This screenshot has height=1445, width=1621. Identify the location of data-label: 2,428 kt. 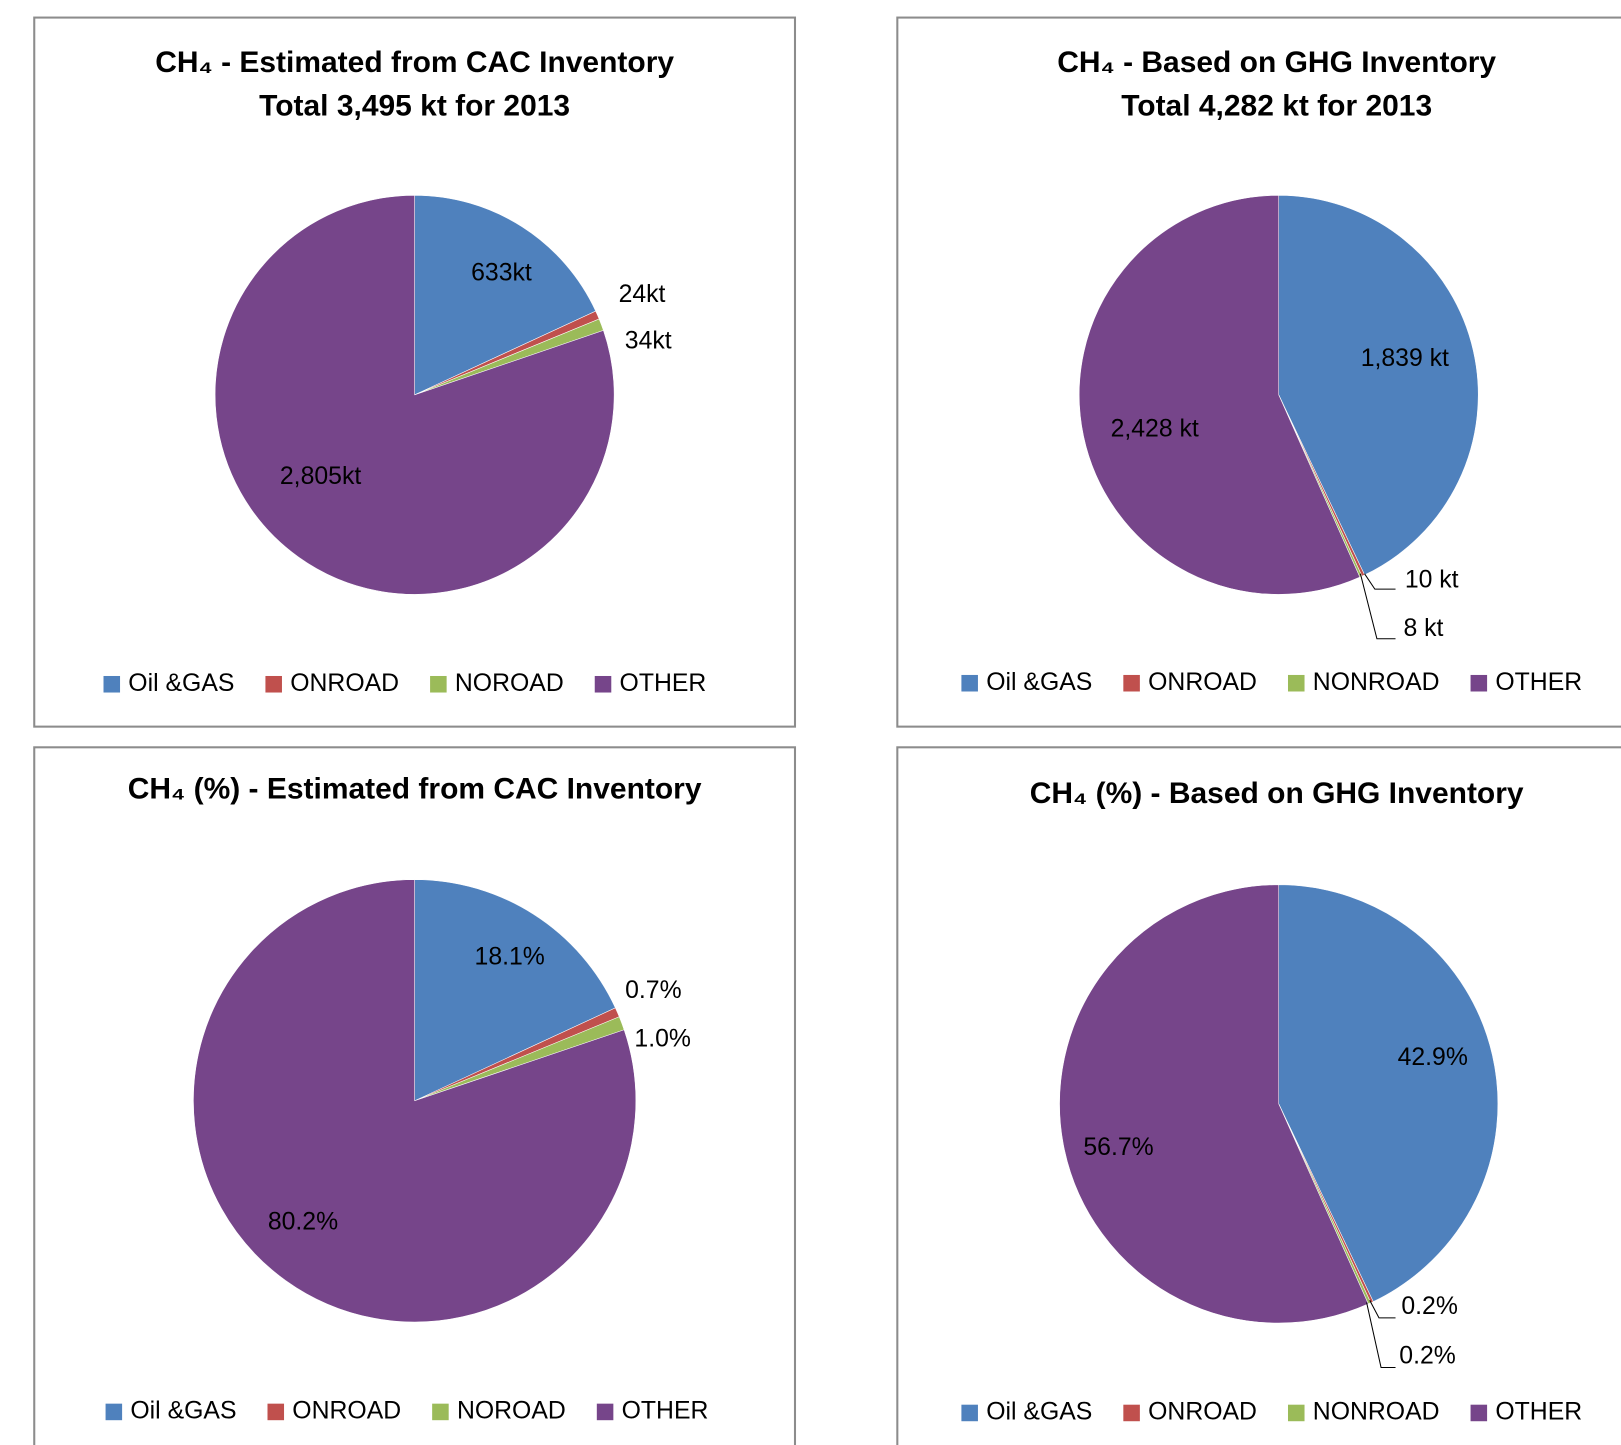
(1155, 429).